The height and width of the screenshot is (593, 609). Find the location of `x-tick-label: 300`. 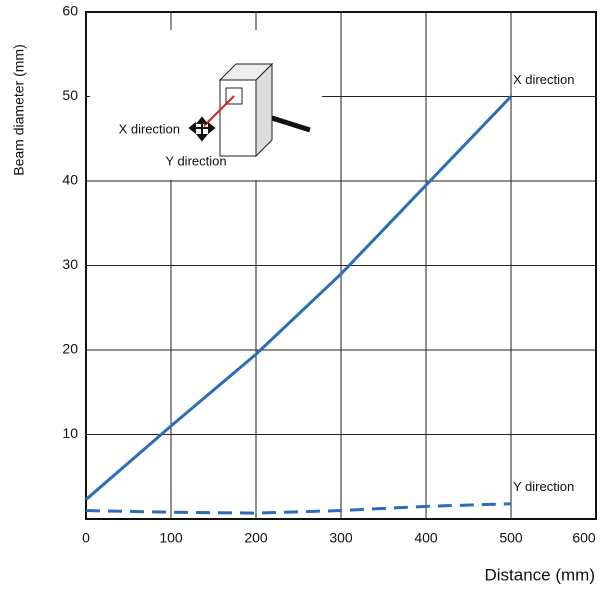

x-tick-label: 300 is located at coordinates (341, 538).